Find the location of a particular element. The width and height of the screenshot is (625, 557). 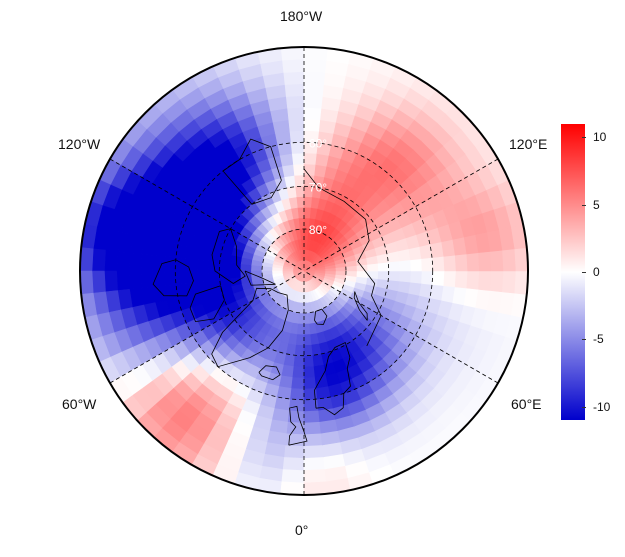

latitude-label: 60° is located at coordinates (318, 143).